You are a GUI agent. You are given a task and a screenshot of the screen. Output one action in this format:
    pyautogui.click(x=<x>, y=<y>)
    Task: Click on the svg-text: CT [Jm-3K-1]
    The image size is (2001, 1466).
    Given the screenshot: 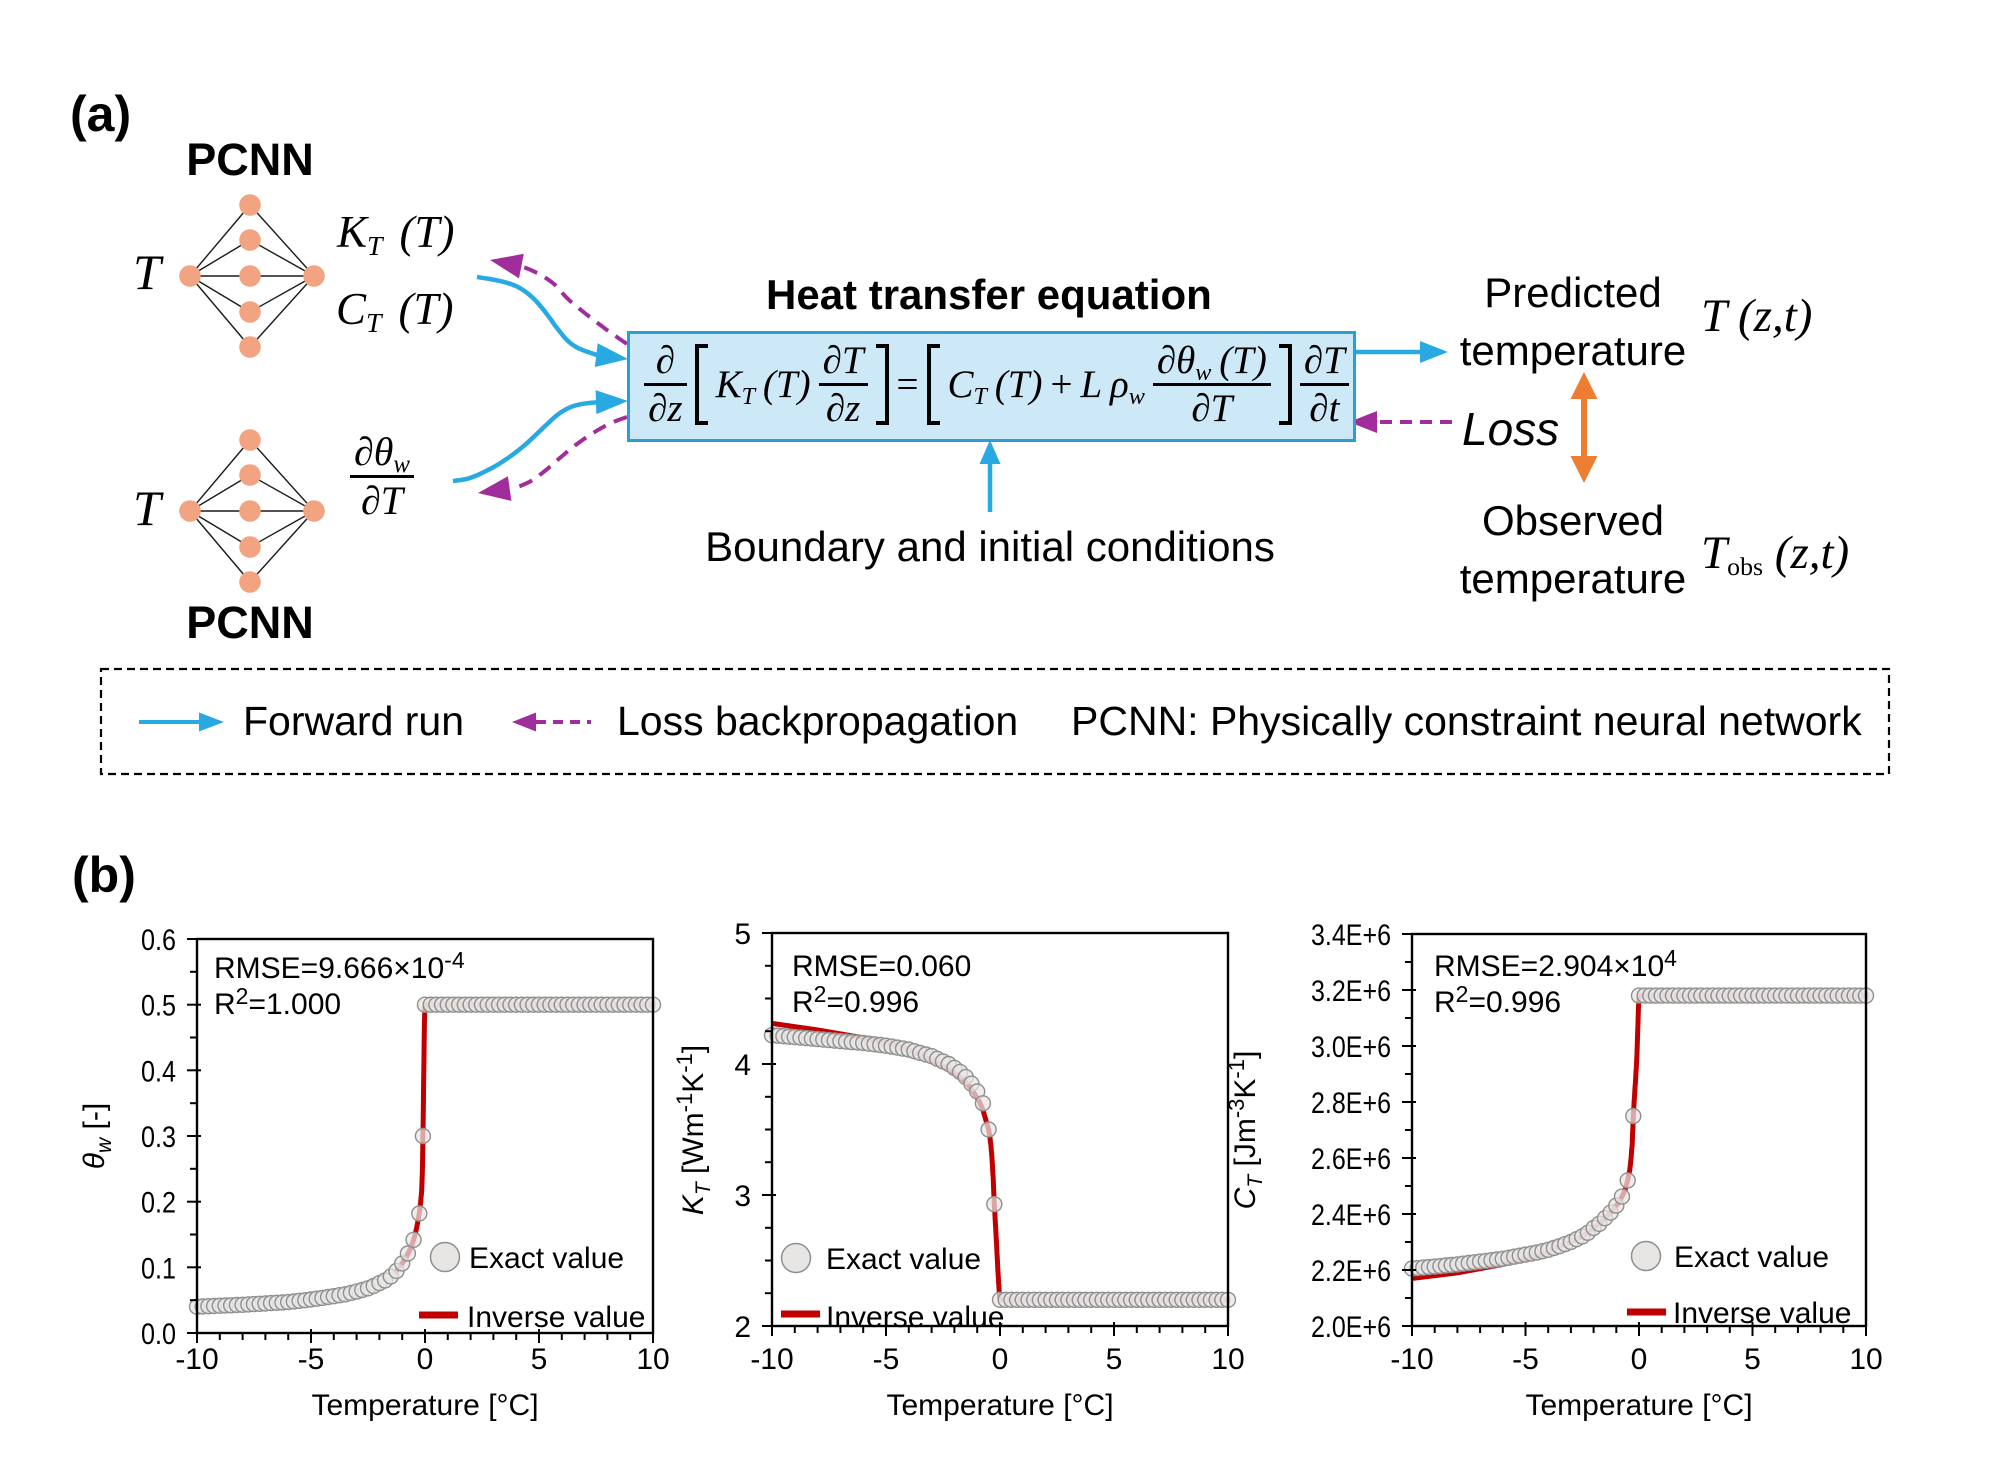 What is the action you would take?
    pyautogui.click(x=1245, y=1130)
    